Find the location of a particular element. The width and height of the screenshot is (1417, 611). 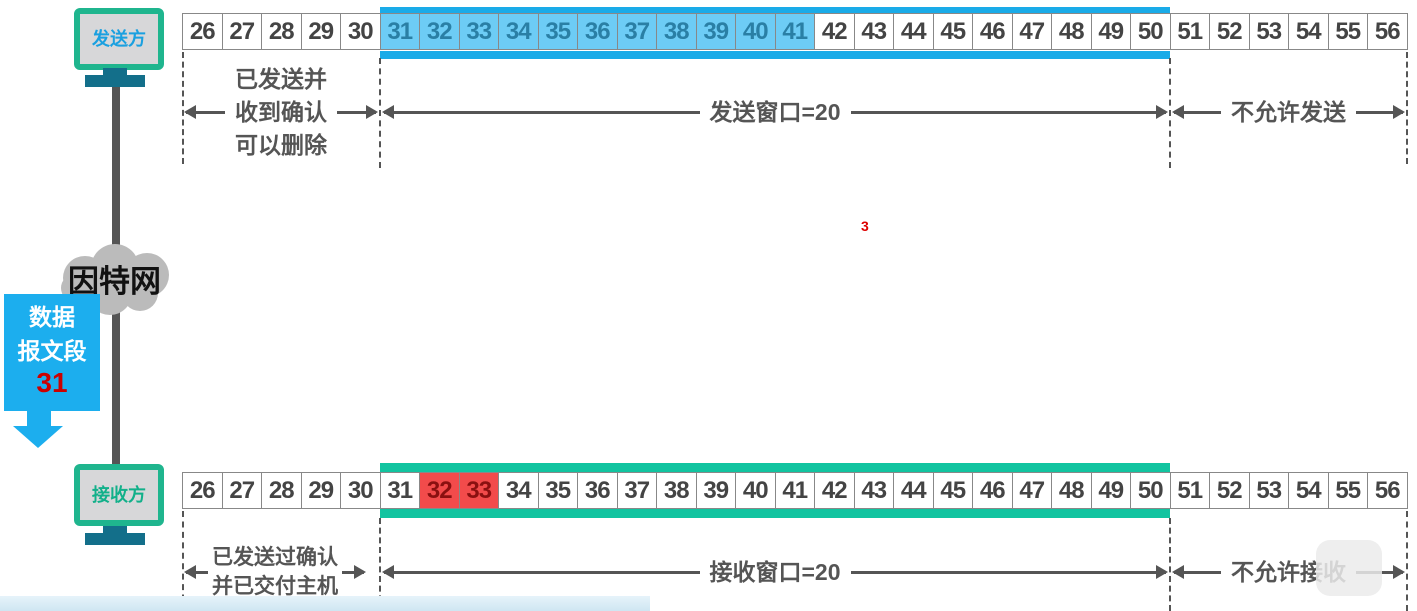

send-window-bar-top is located at coordinates (775, 10).